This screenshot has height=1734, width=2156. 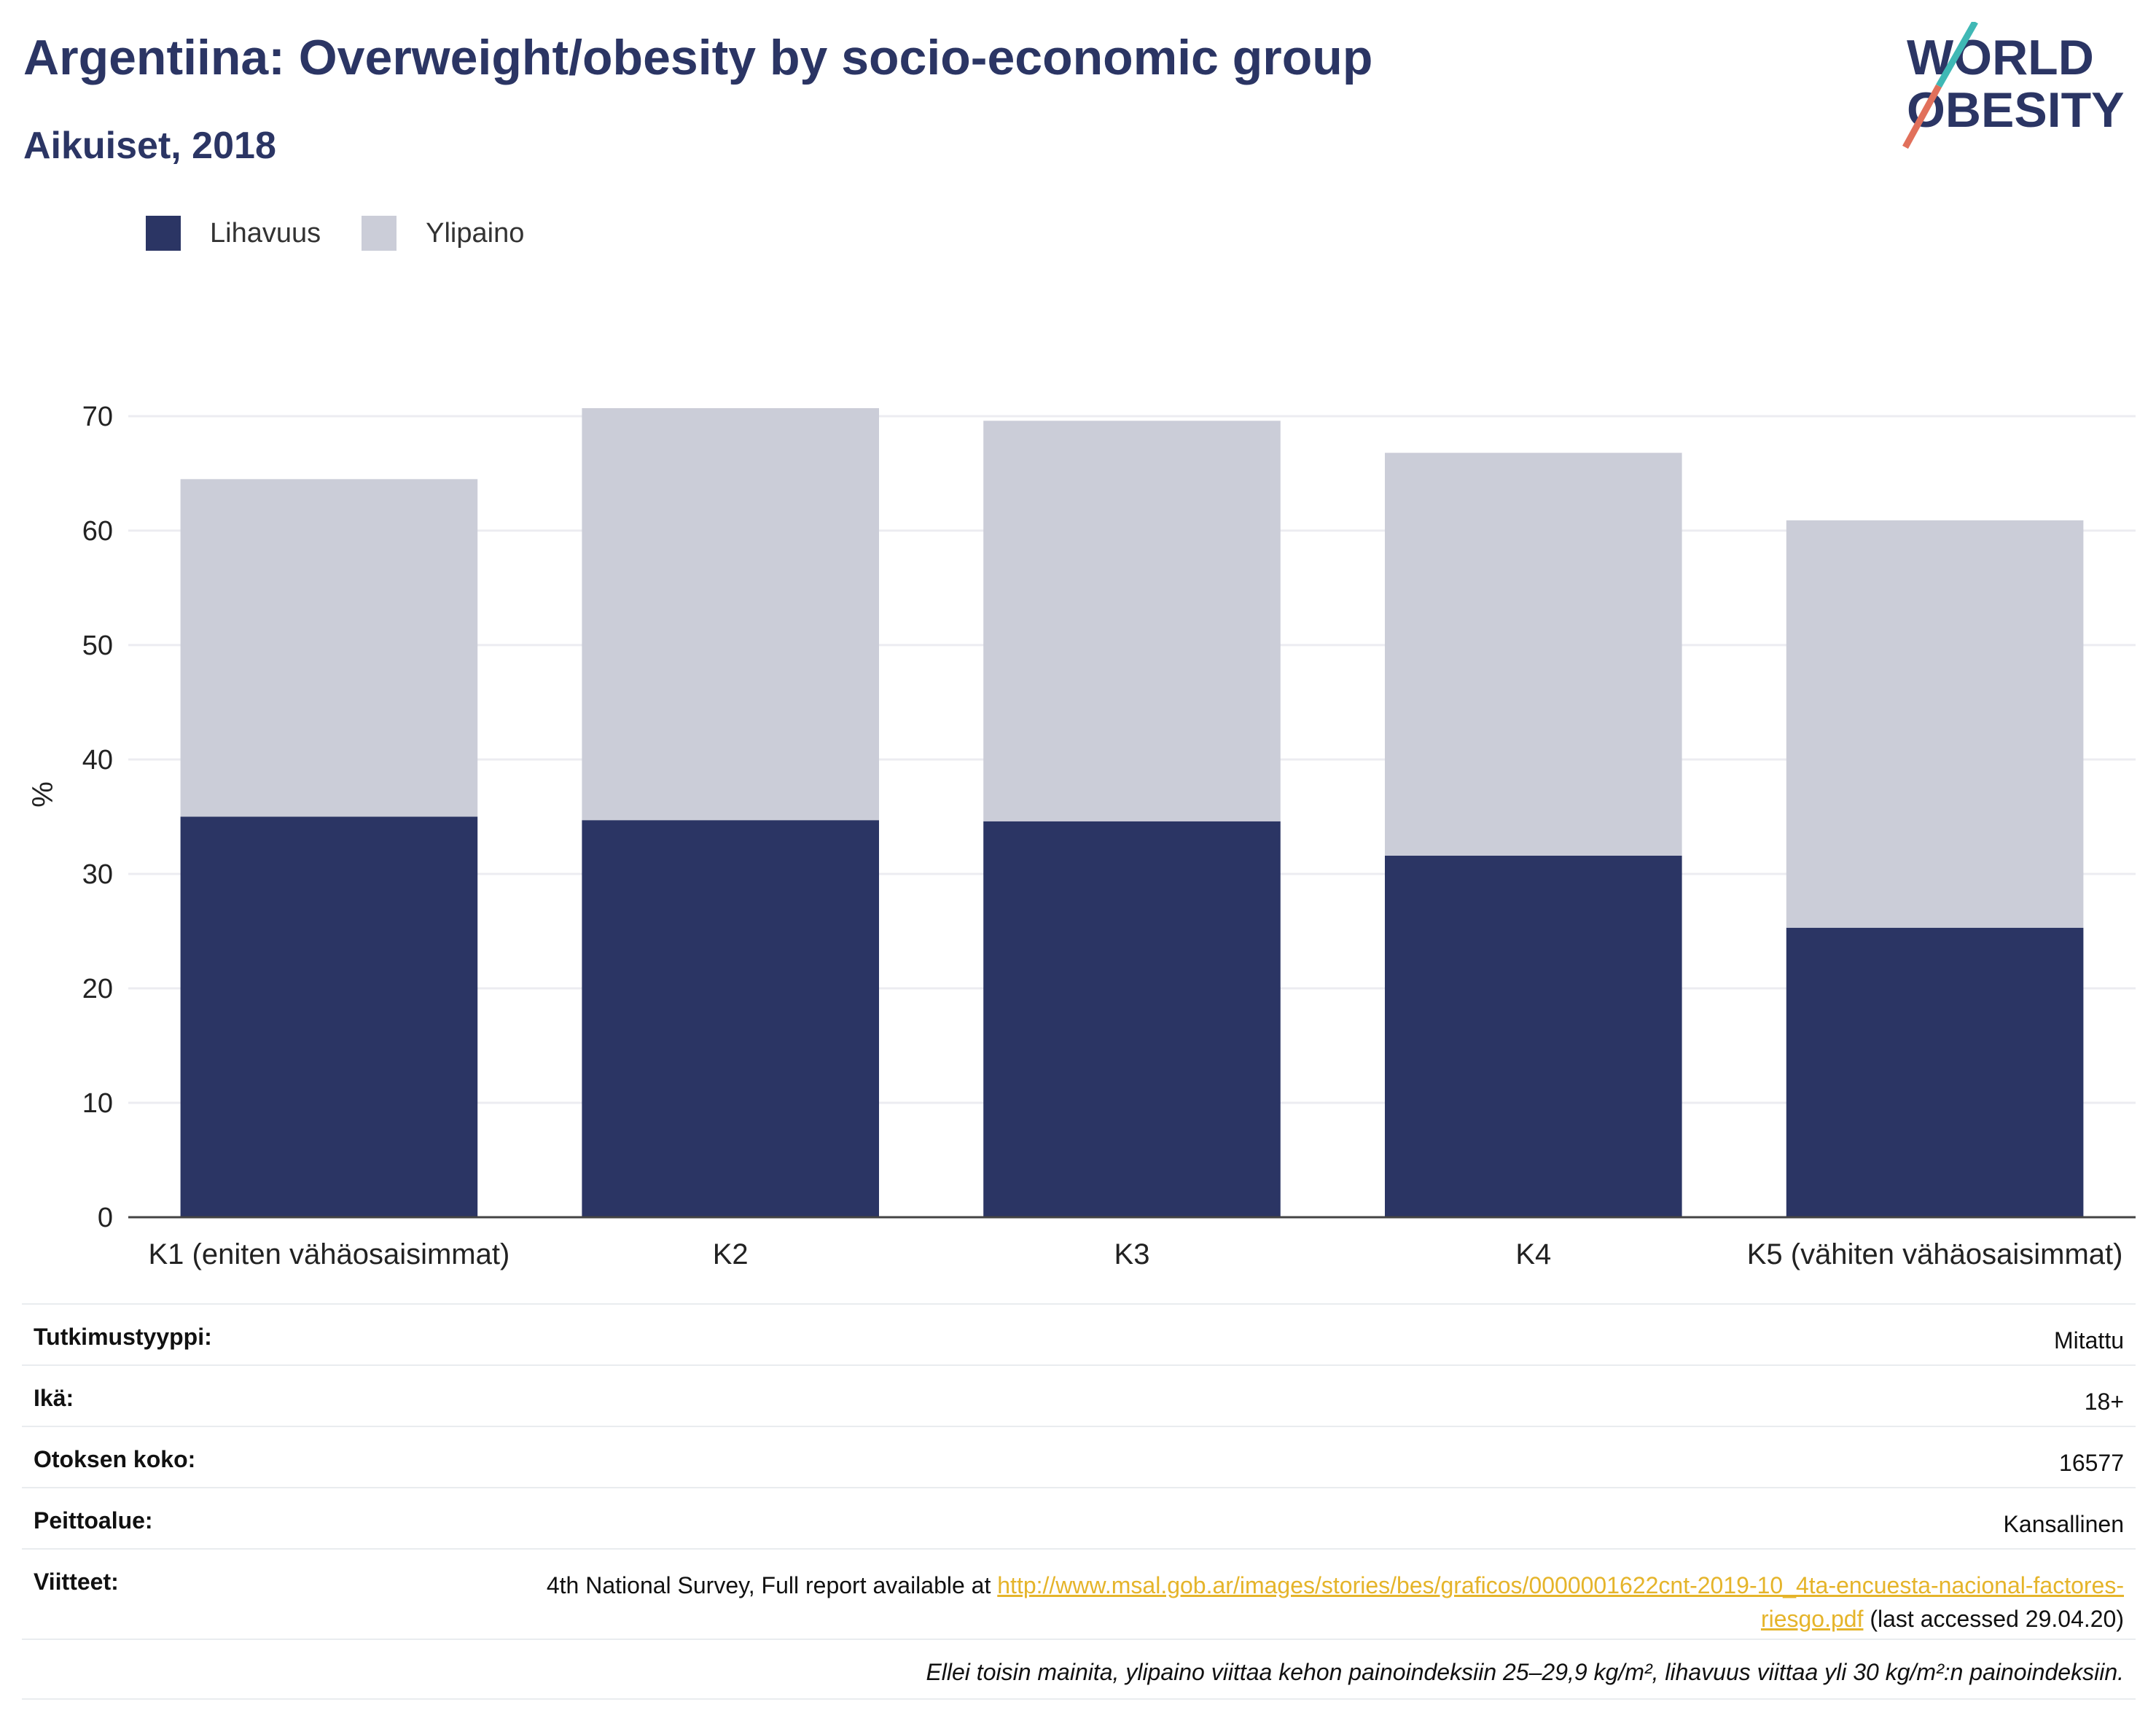 I want to click on world-obesity-logo: WORLD OBESITY, so click(x=2014, y=85).